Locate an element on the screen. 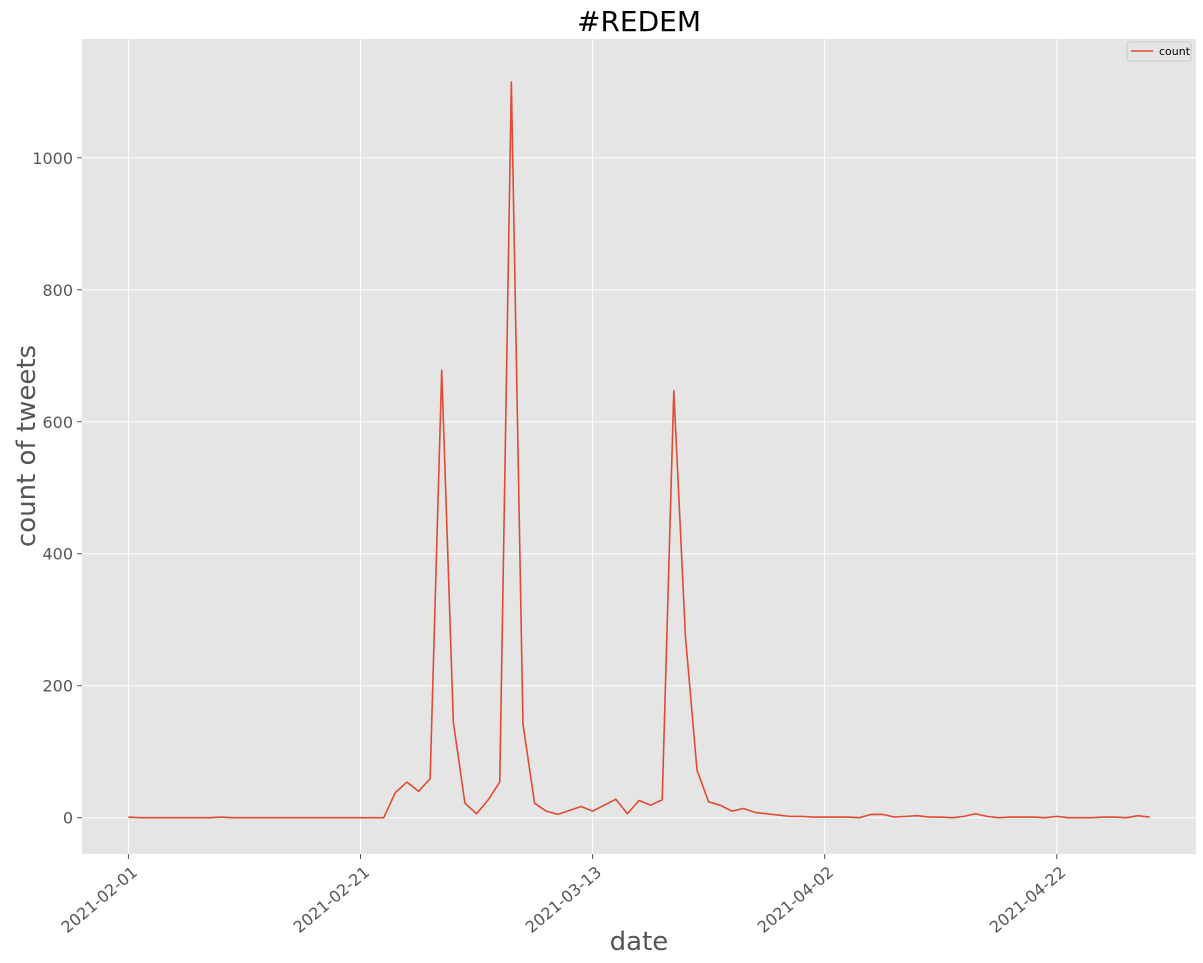 The image size is (1203, 963). x-tick-label: 2021-03-13 is located at coordinates (563, 900).